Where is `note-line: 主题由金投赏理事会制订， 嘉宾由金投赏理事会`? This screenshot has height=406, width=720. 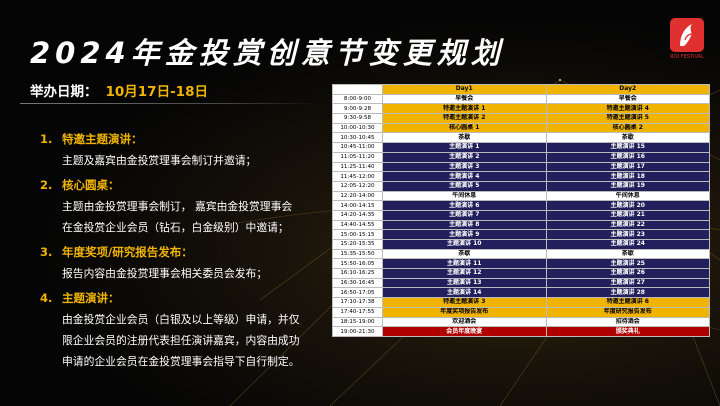
note-line: 主题由金投赏理事会制订， 嘉宾由金投赏理事会 is located at coordinates (177, 206).